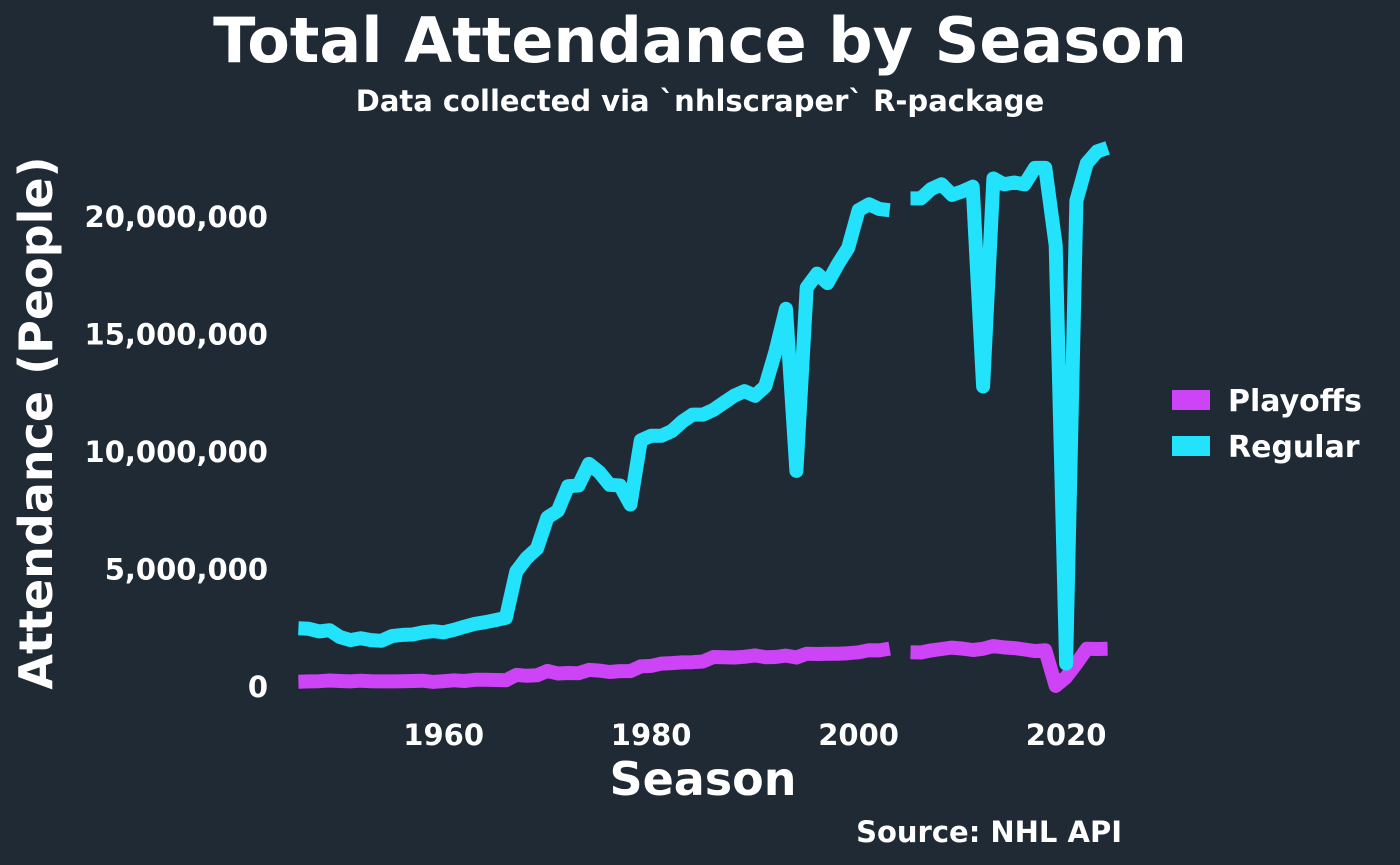 This screenshot has height=865, width=1400. What do you see at coordinates (1191, 400) in the screenshot?
I see `legend-key-playoffs` at bounding box center [1191, 400].